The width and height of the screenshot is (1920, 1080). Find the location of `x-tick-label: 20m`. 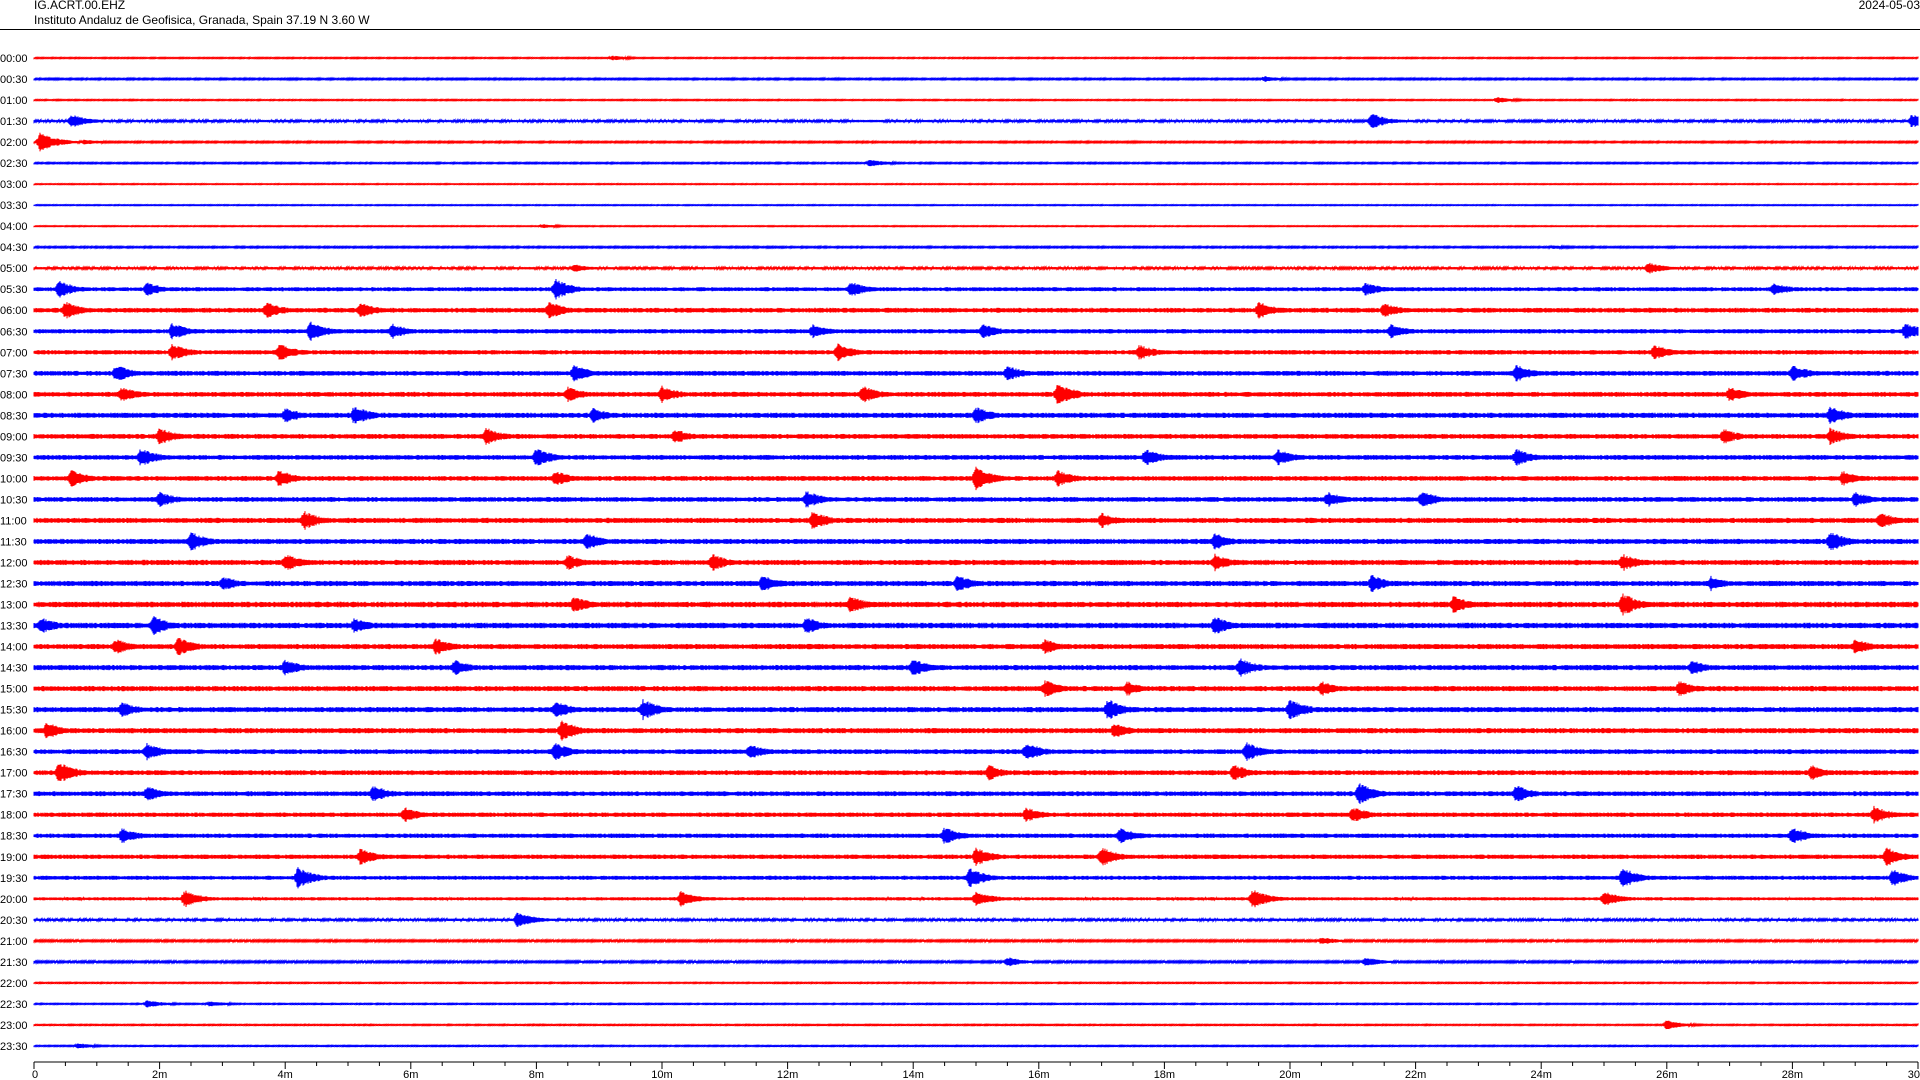

x-tick-label: 20m is located at coordinates (1289, 1074).